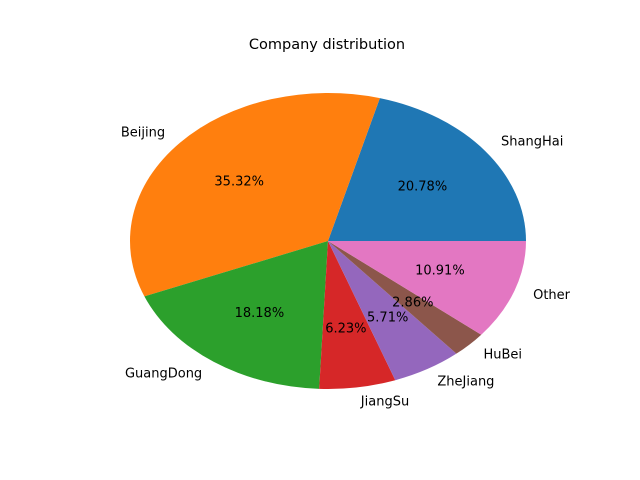 The height and width of the screenshot is (480, 640). What do you see at coordinates (503, 355) in the screenshot?
I see `slice-label-hubei: HuBei` at bounding box center [503, 355].